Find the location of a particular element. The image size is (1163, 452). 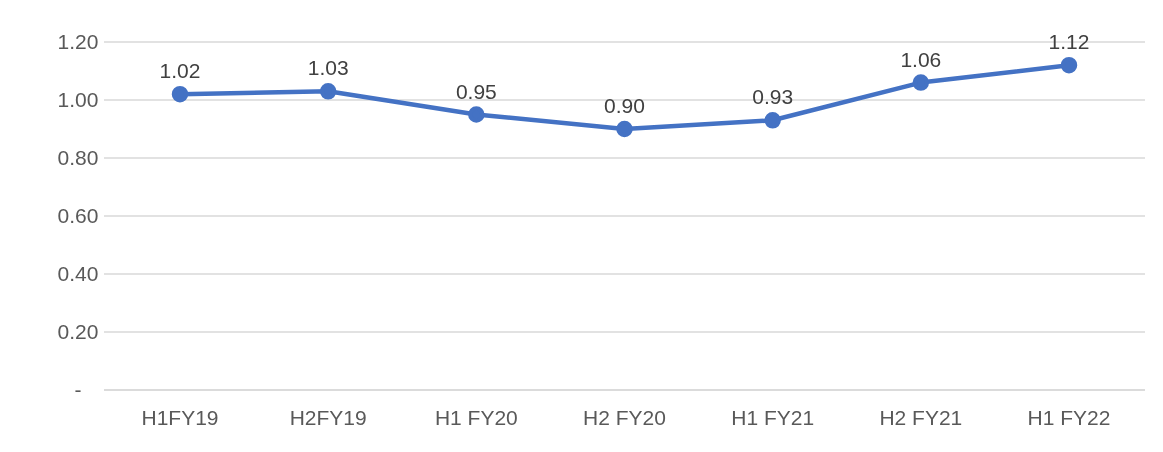

y-tick-label: 1.20 is located at coordinates (78, 42).